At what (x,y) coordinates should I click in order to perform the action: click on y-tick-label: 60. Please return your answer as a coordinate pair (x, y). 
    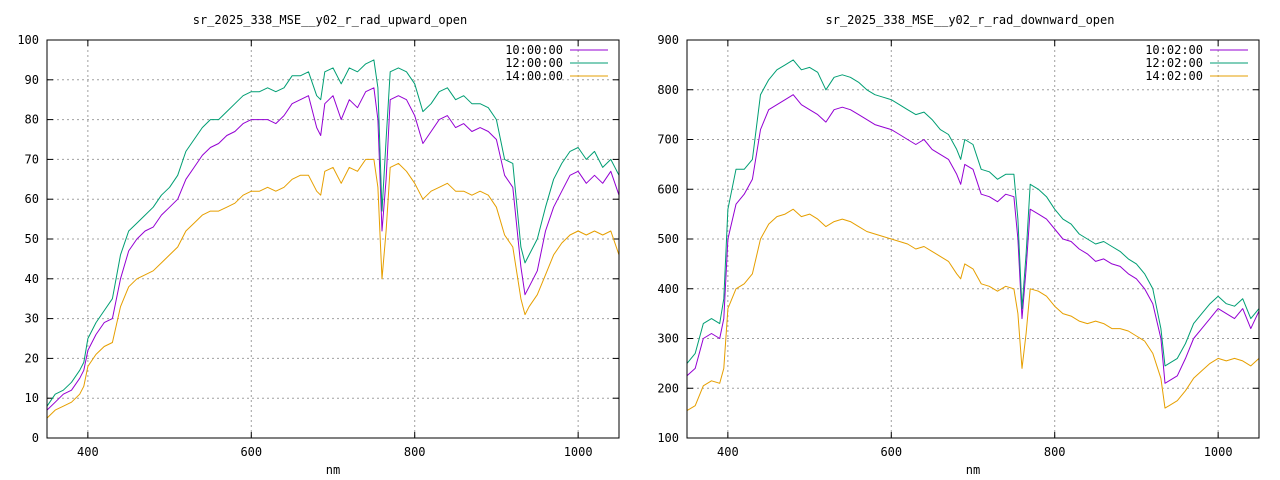
    Looking at the image, I should click on (32, 199).